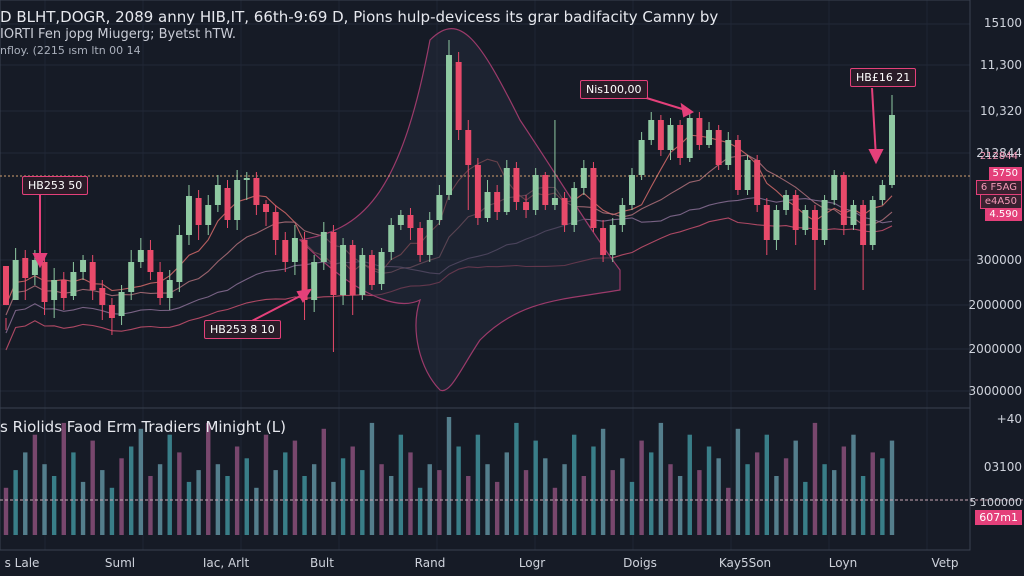  I want to click on annotation-hb16: HB£16 21, so click(883, 77).